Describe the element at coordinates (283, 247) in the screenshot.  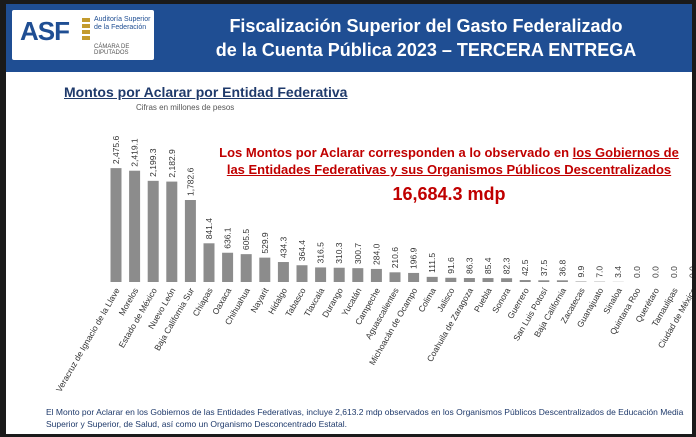
I see `value-label: 434.3` at that location.